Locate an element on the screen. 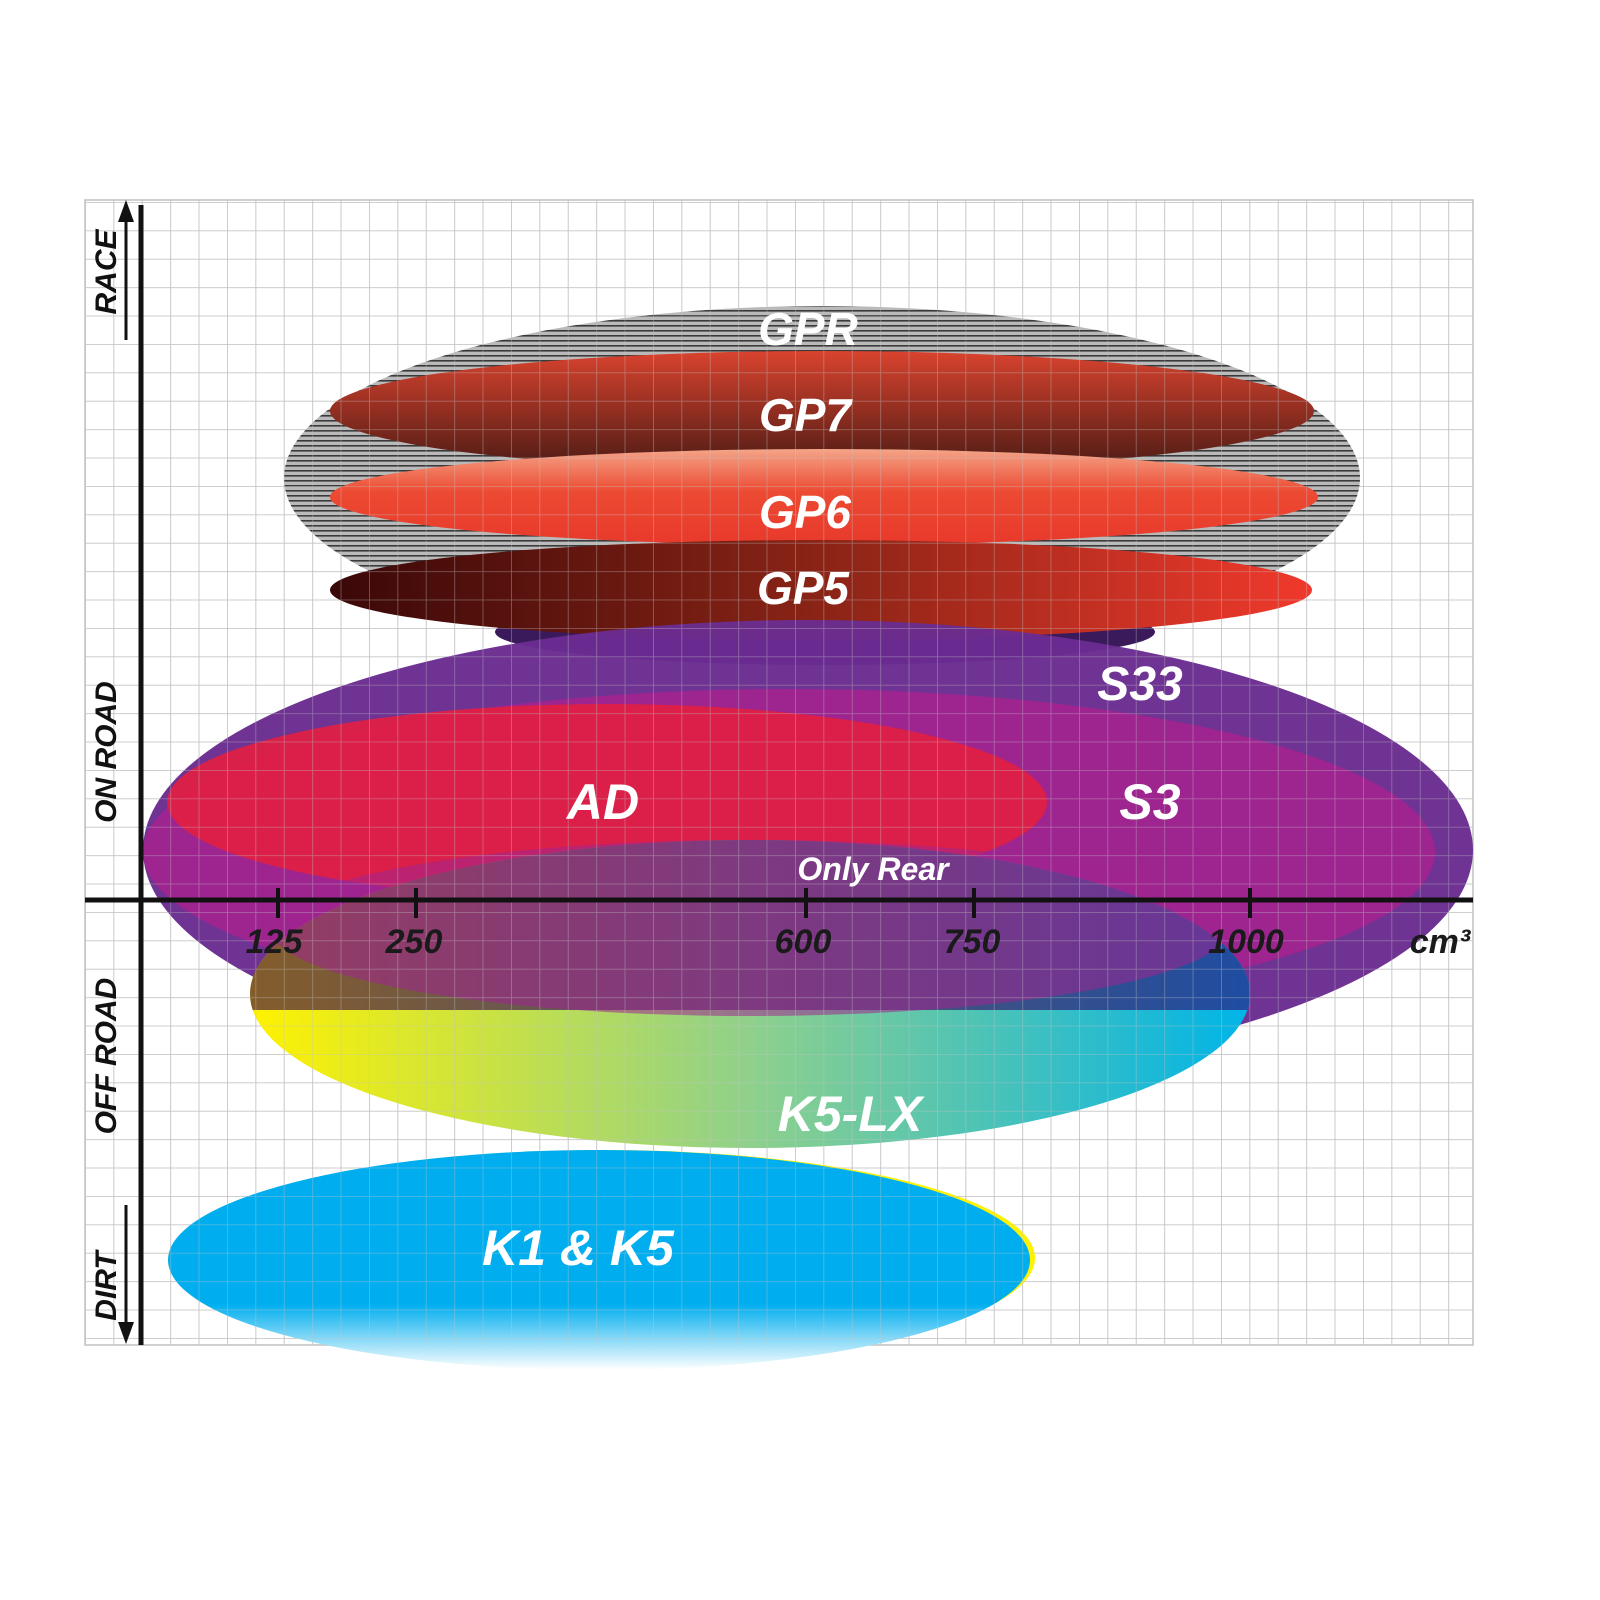 The width and height of the screenshot is (1600, 1600). label-gp6: GP6 is located at coordinates (805, 512).